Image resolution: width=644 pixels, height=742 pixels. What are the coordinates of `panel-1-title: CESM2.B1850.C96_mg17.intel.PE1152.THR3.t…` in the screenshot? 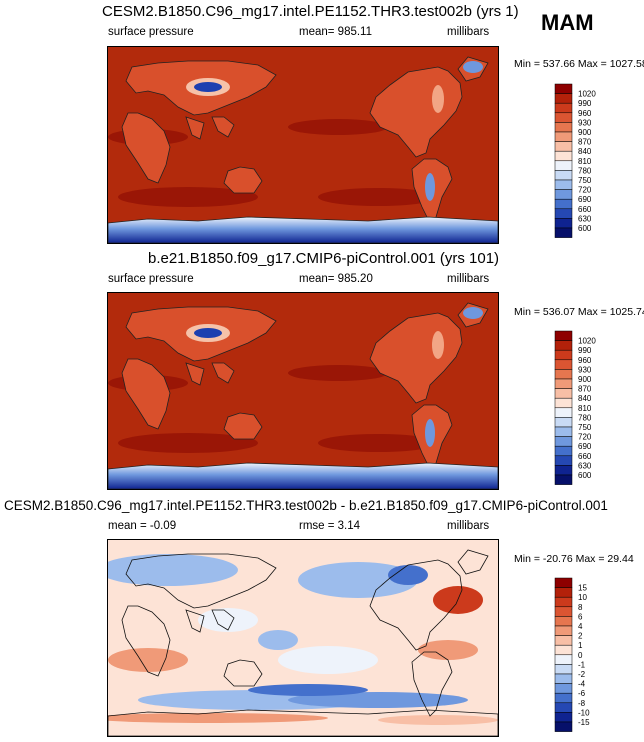 It's located at (310, 11).